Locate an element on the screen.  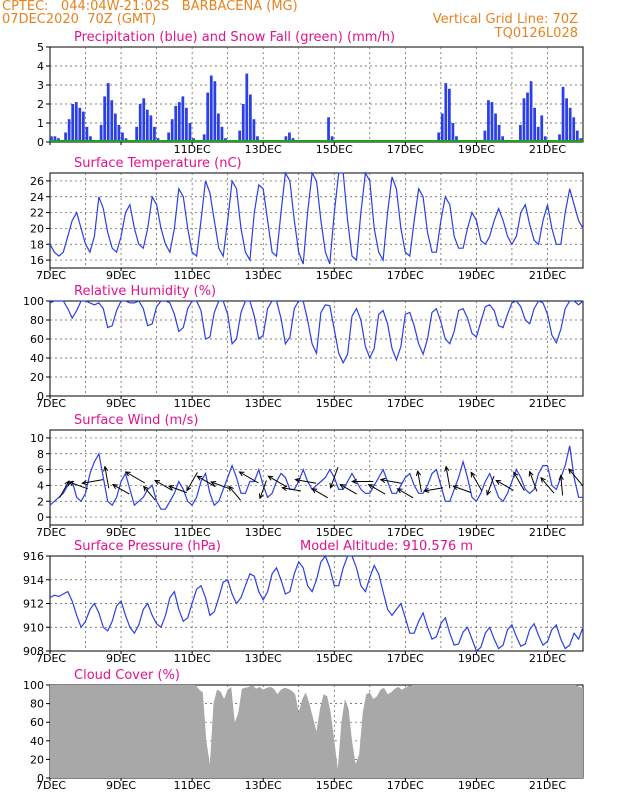
y-tick-label: 6 is located at coordinates (40, 470).